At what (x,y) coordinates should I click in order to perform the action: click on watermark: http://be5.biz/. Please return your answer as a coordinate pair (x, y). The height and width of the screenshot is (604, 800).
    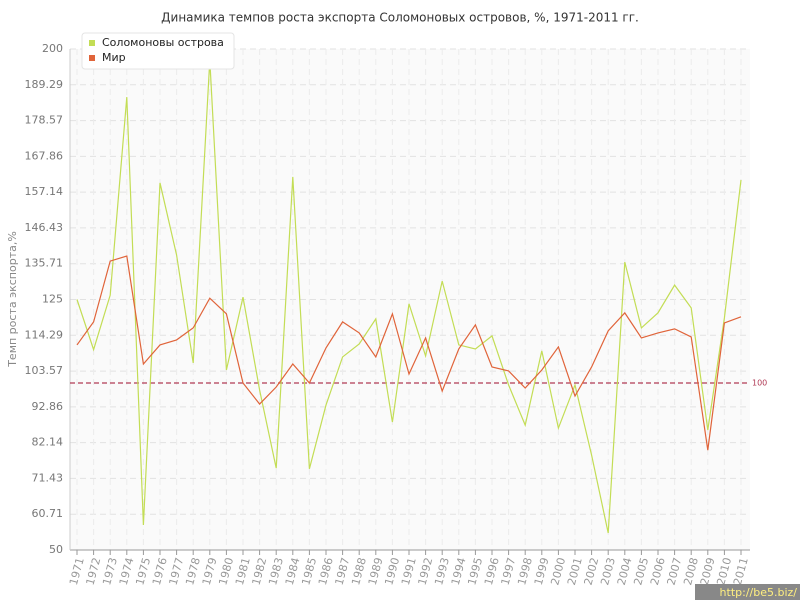
    Looking at the image, I should click on (759, 592).